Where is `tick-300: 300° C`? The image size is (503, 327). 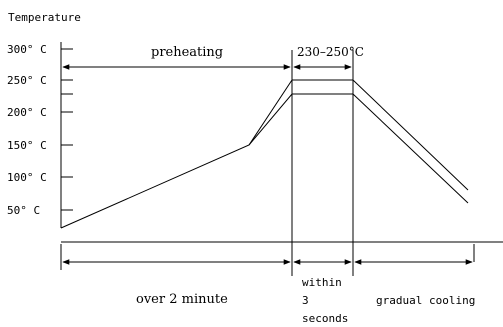 tick-300: 300° C is located at coordinates (27, 49).